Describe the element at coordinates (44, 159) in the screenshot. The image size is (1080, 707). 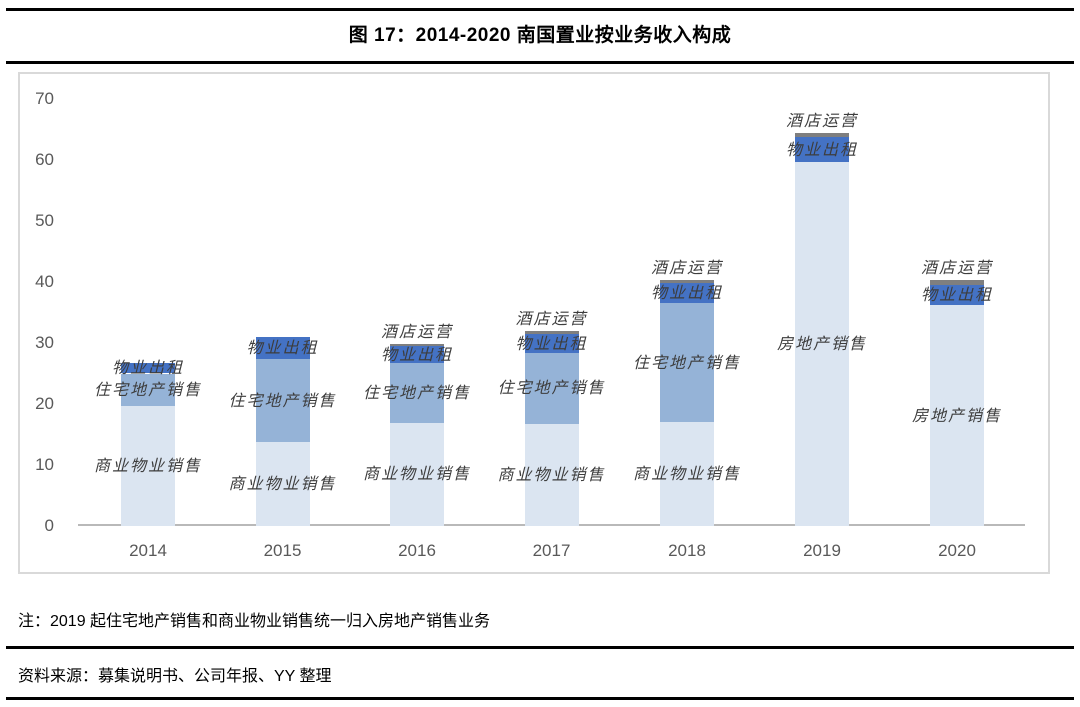
I see `y-axis-tick-label: 60` at that location.